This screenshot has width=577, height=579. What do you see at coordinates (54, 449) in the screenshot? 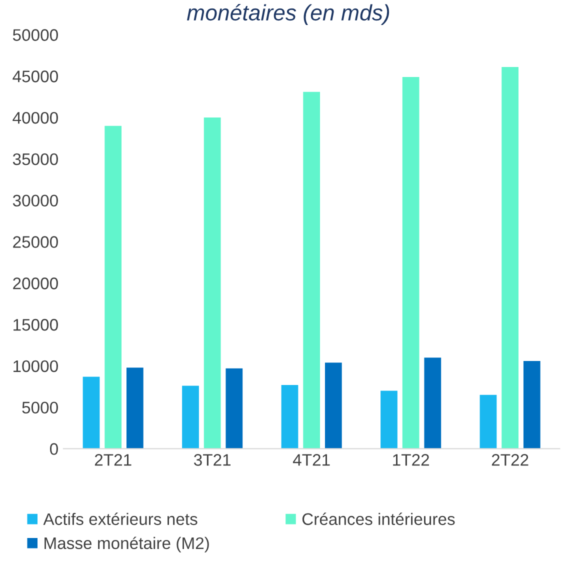
I see `y-tick-label: 0` at bounding box center [54, 449].